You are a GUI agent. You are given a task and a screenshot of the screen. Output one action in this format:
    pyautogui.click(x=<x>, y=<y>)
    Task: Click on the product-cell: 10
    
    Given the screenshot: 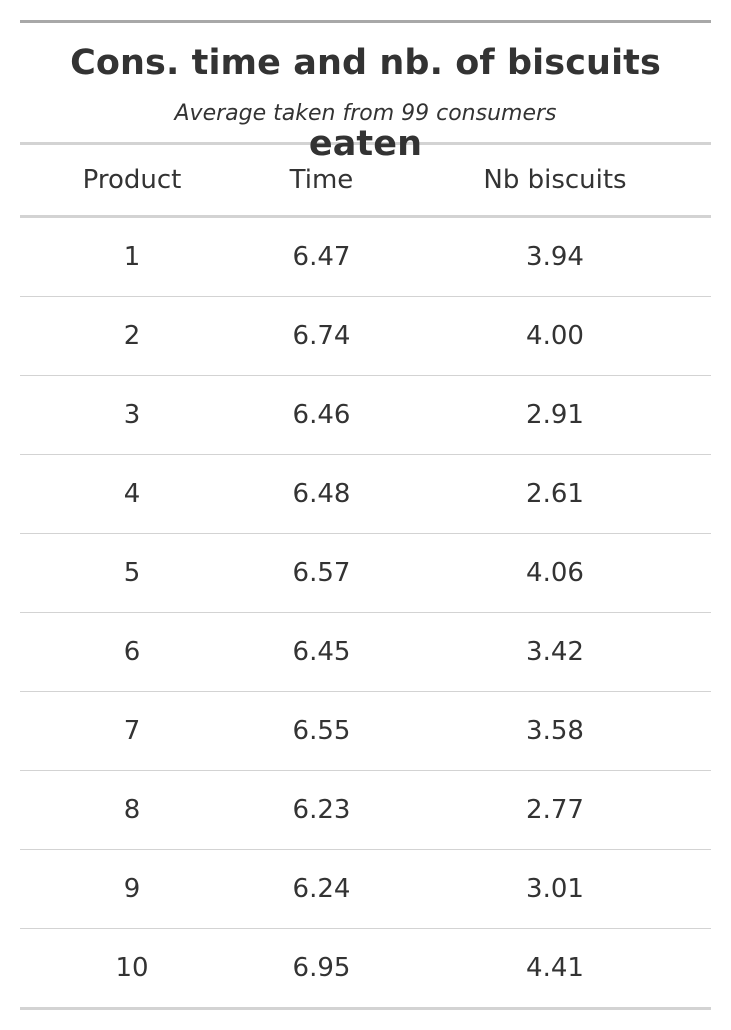 What is the action you would take?
    pyautogui.click(x=132, y=968)
    